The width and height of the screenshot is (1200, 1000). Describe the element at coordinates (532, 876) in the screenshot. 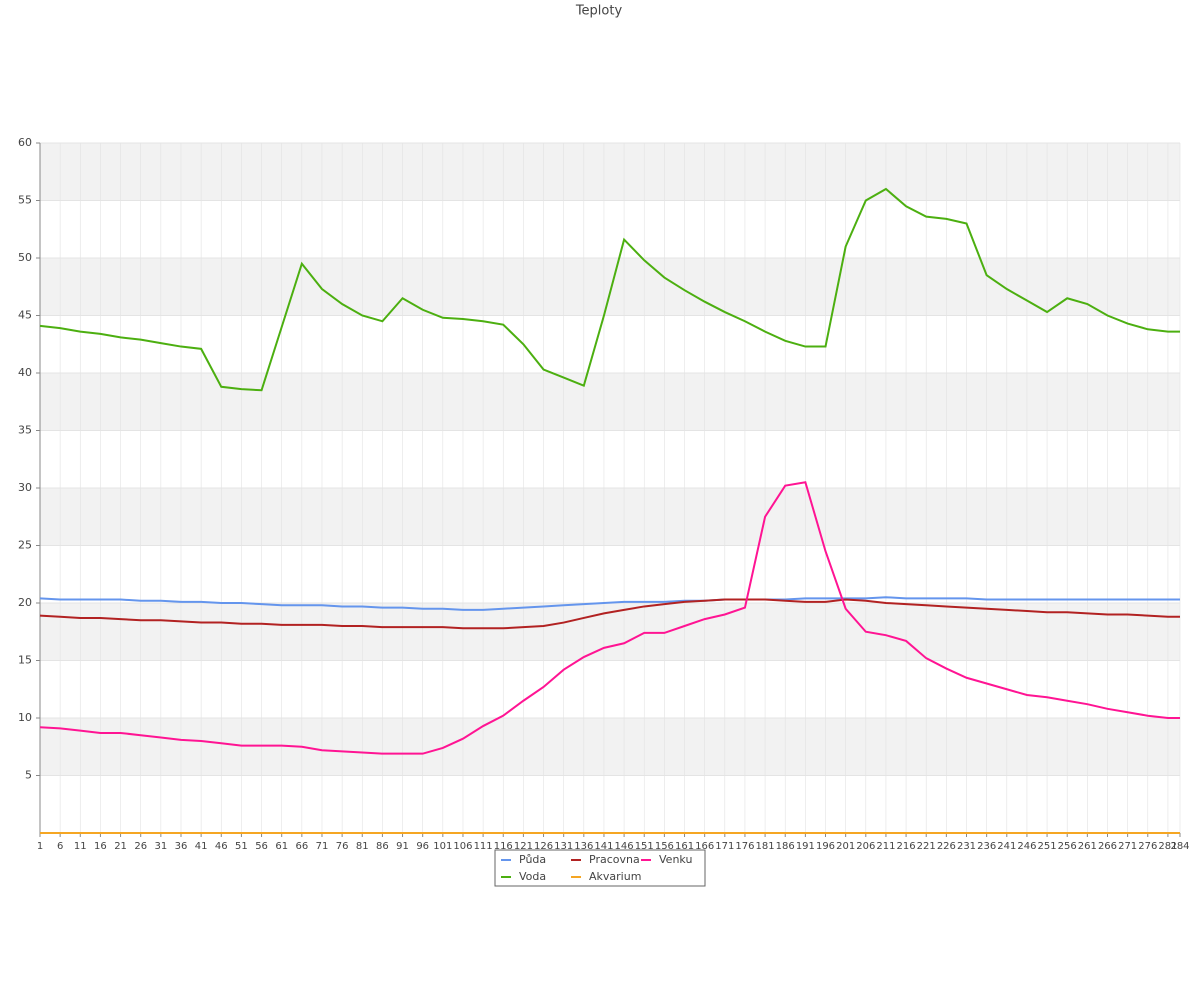

I see `legend-label: Voda` at that location.